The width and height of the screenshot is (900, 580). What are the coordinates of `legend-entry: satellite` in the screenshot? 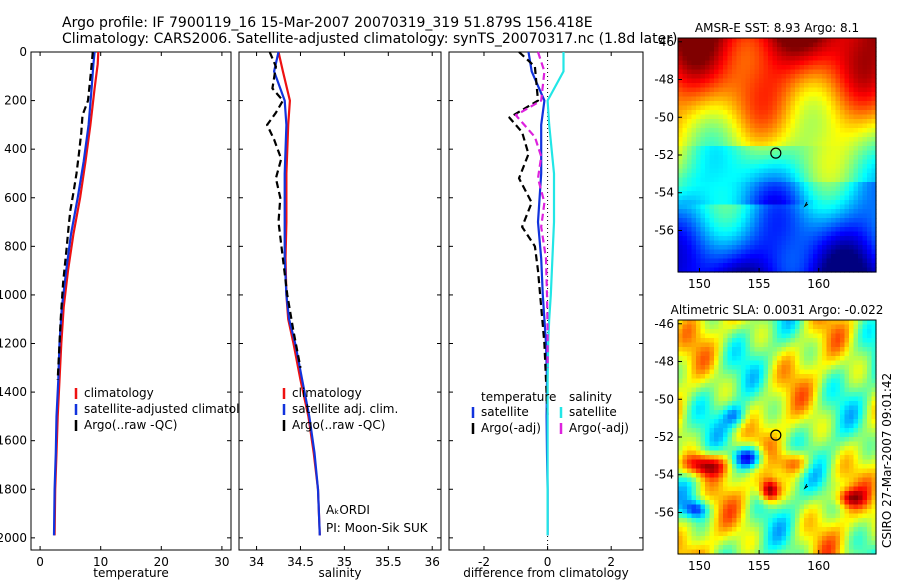 It's located at (505, 412).